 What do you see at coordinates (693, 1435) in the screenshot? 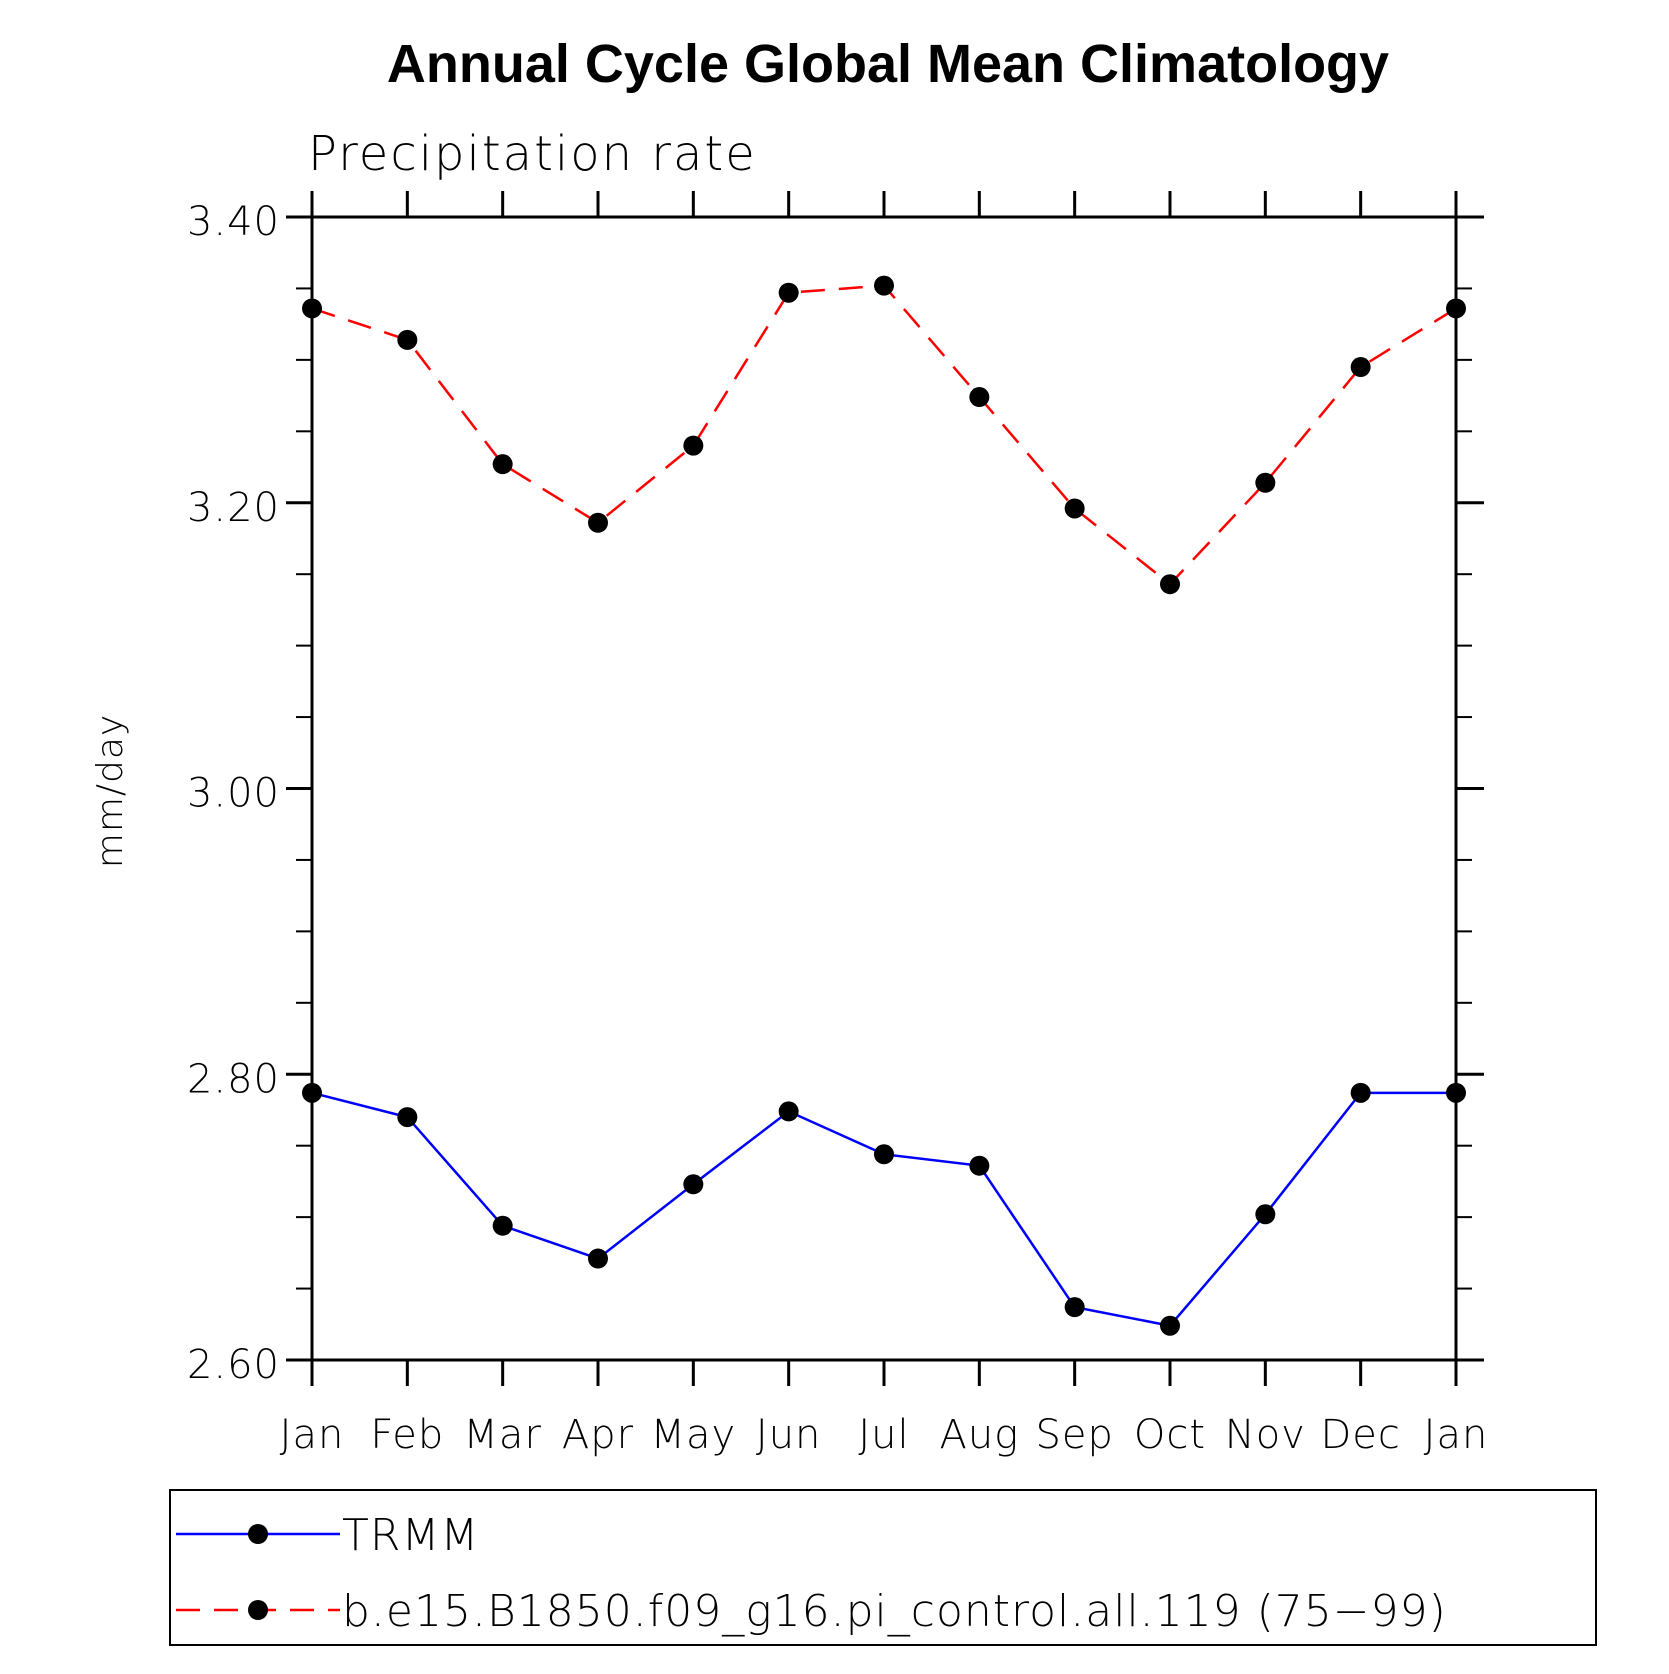
I see `x-tick-label: May` at bounding box center [693, 1435].